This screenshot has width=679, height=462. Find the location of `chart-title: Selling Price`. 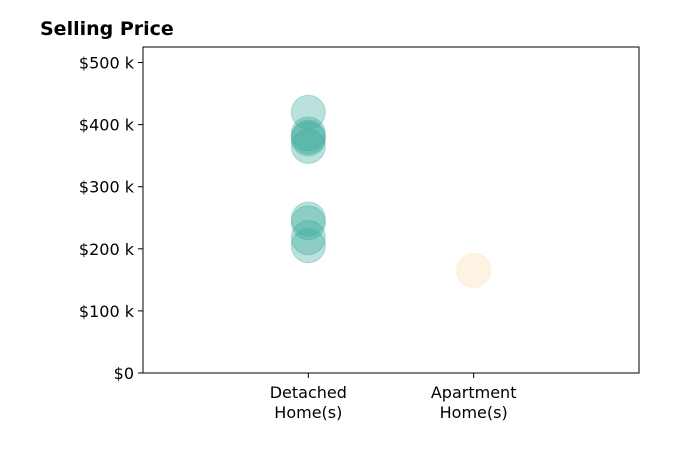

chart-title: Selling Price is located at coordinates (107, 29).